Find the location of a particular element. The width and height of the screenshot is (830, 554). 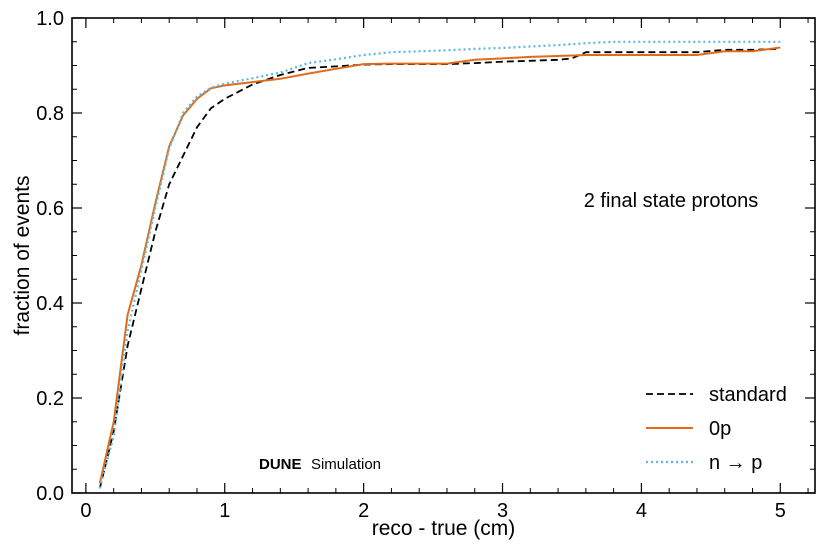

x-tick-label: 3 is located at coordinates (502, 511).